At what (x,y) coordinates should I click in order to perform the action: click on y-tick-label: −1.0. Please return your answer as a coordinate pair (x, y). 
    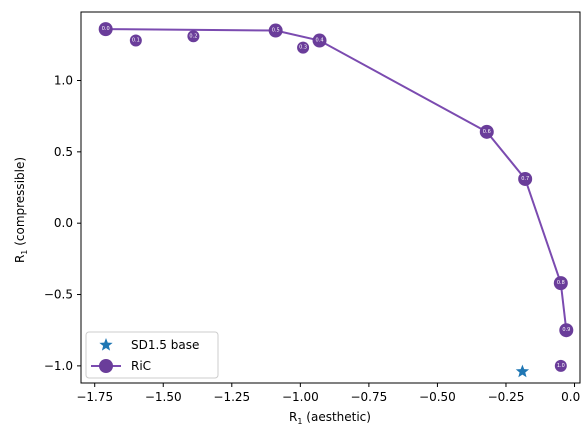
    Looking at the image, I should click on (58, 366).